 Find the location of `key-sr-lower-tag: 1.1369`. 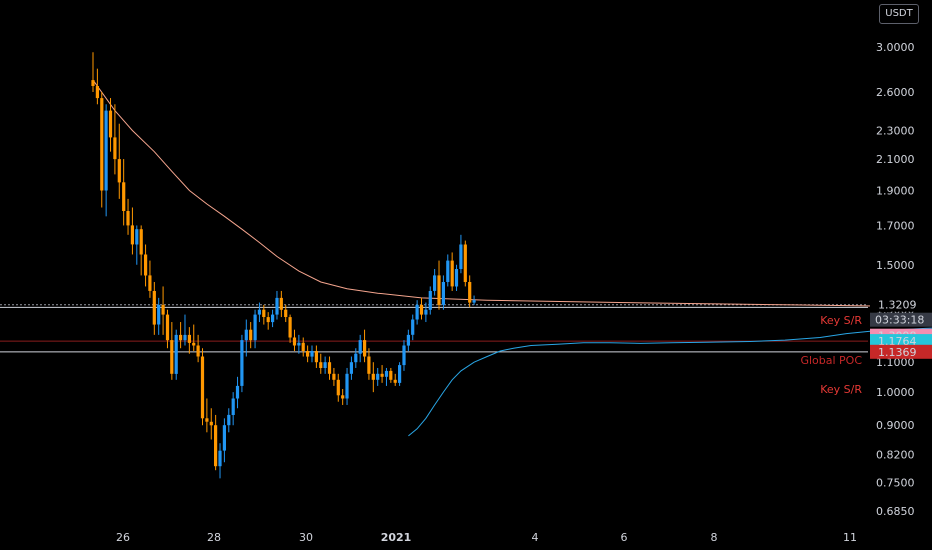

key-sr-lower-tag: 1.1369 is located at coordinates (897, 352).